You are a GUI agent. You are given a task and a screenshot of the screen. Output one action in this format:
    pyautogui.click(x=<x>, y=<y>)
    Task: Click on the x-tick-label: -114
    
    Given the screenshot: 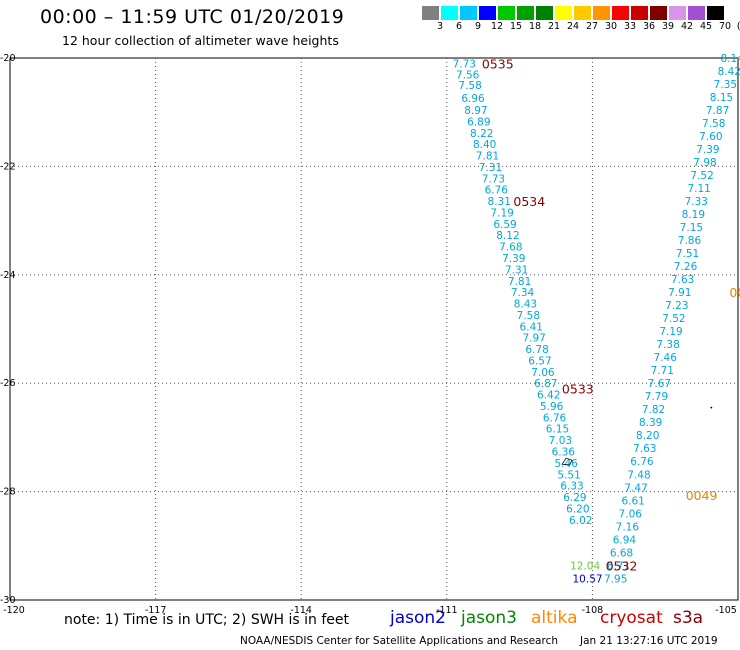 What is the action you would take?
    pyautogui.click(x=301, y=610)
    